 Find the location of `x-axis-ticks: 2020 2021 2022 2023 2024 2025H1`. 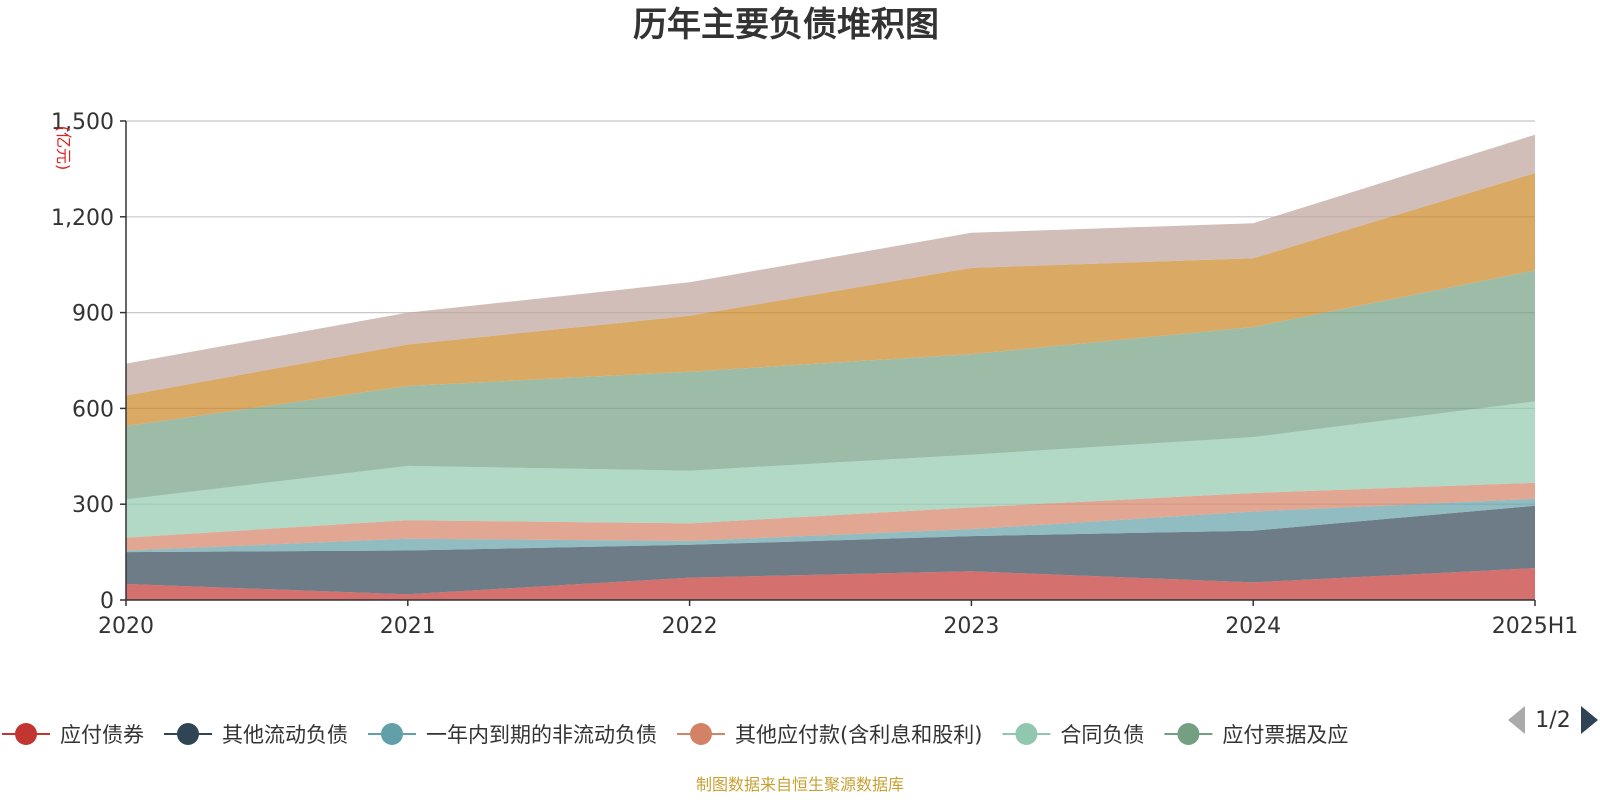

x-axis-ticks: 2020 2021 2022 2023 2024 2025H1 is located at coordinates (838, 619).